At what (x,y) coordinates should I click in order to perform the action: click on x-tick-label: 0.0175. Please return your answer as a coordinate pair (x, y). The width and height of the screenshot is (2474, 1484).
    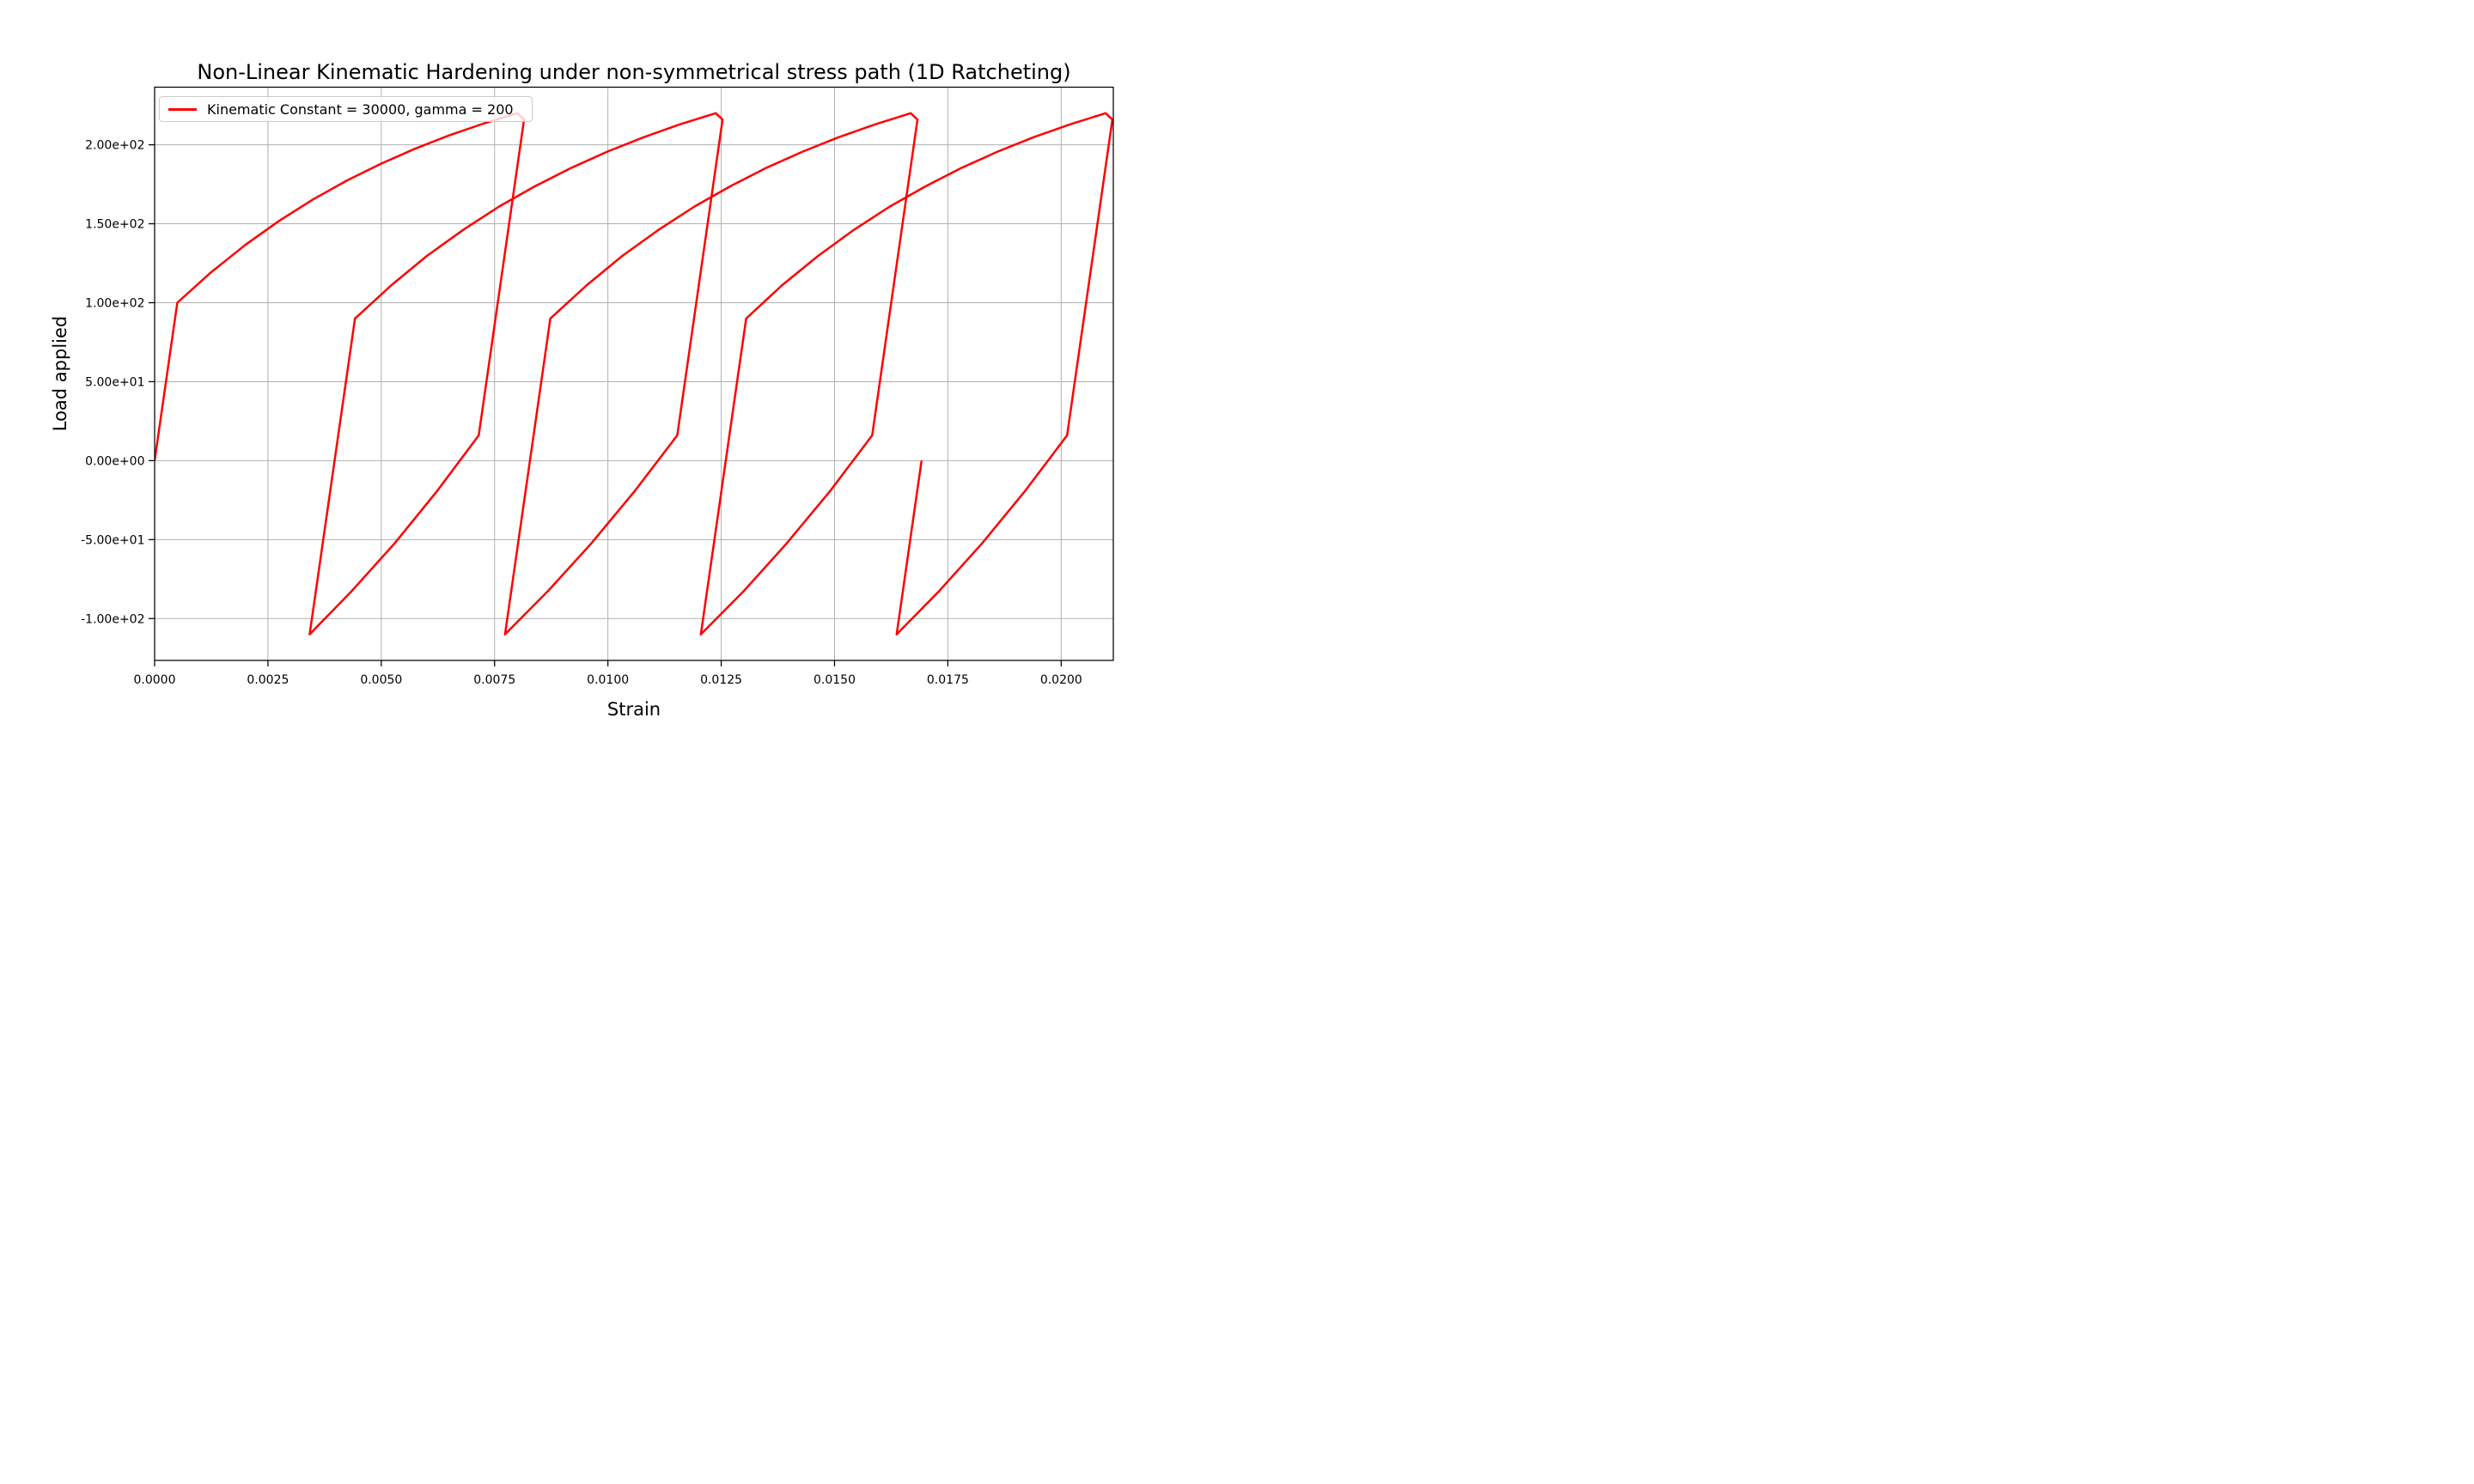
    Looking at the image, I should click on (948, 680).